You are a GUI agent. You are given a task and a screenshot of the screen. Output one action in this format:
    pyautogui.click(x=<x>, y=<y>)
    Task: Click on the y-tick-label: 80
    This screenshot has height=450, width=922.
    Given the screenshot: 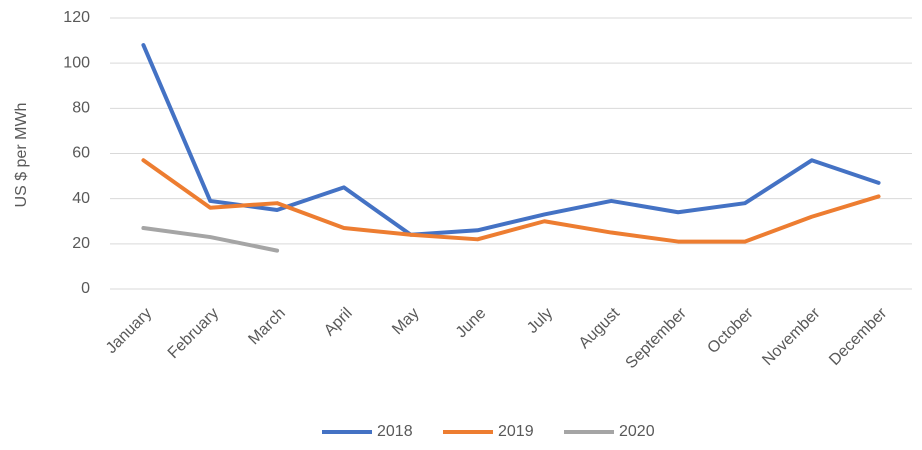 What is the action you would take?
    pyautogui.click(x=81, y=108)
    